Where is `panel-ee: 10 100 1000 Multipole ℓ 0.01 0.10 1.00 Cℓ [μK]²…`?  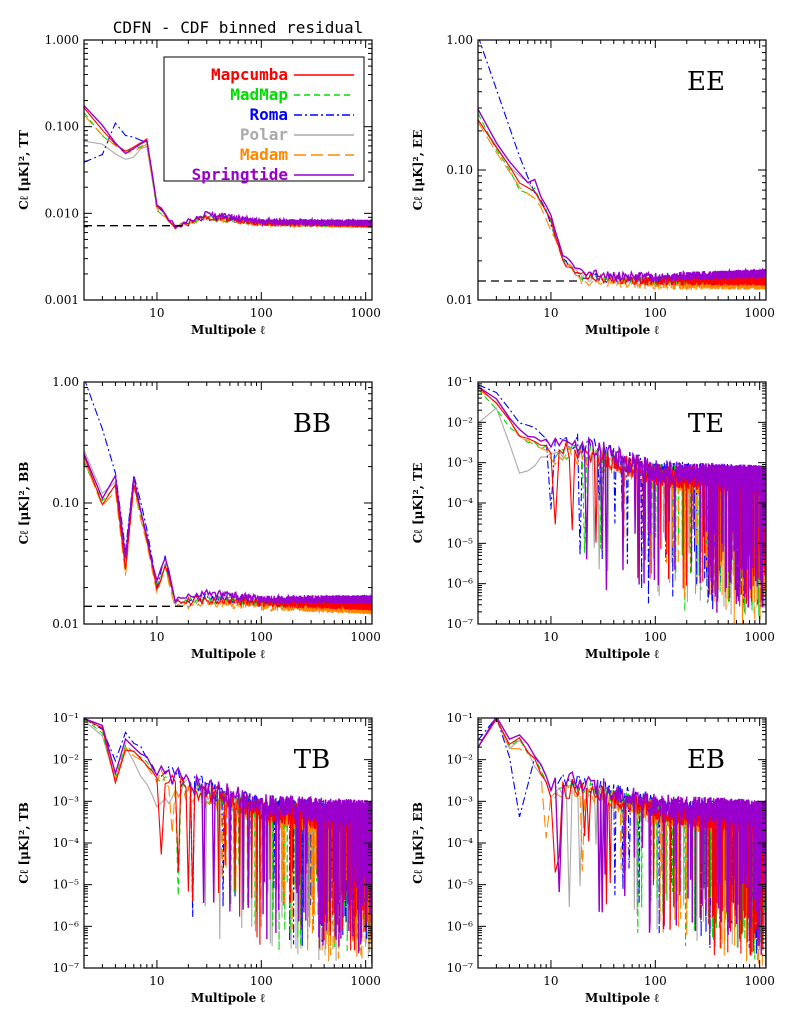 panel-ee: 10 100 1000 Multipole ℓ 0.01 0.10 1.00 Cℓ [μK]²… is located at coordinates (593, 185).